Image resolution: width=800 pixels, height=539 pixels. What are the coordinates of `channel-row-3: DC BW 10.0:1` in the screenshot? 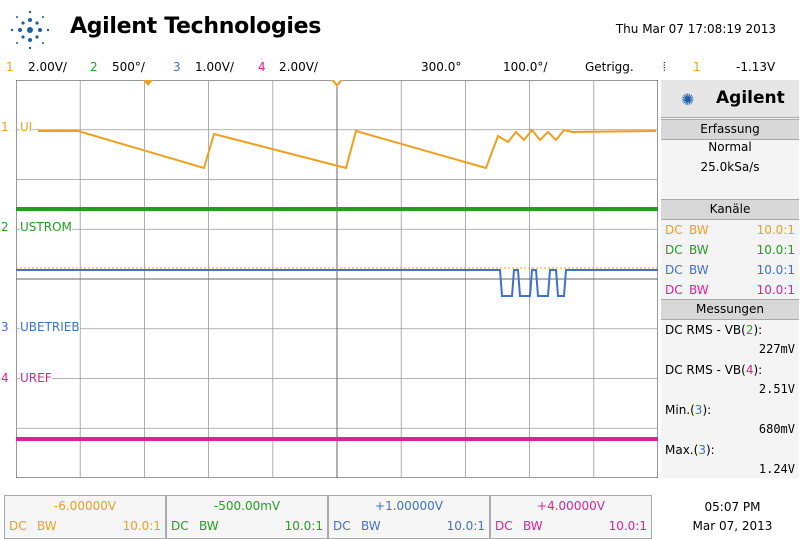 It's located at (730, 270).